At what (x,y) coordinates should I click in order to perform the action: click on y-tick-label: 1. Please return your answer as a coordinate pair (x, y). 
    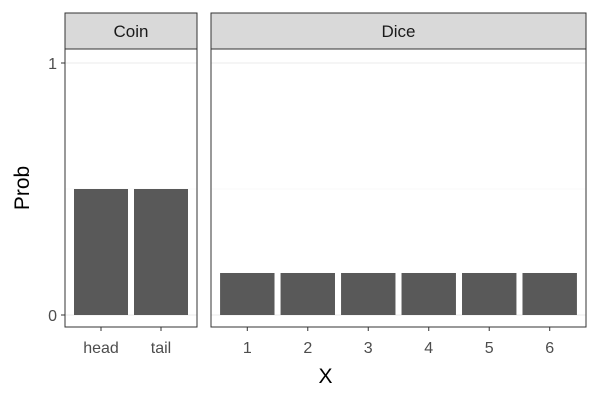
    Looking at the image, I should click on (52, 64).